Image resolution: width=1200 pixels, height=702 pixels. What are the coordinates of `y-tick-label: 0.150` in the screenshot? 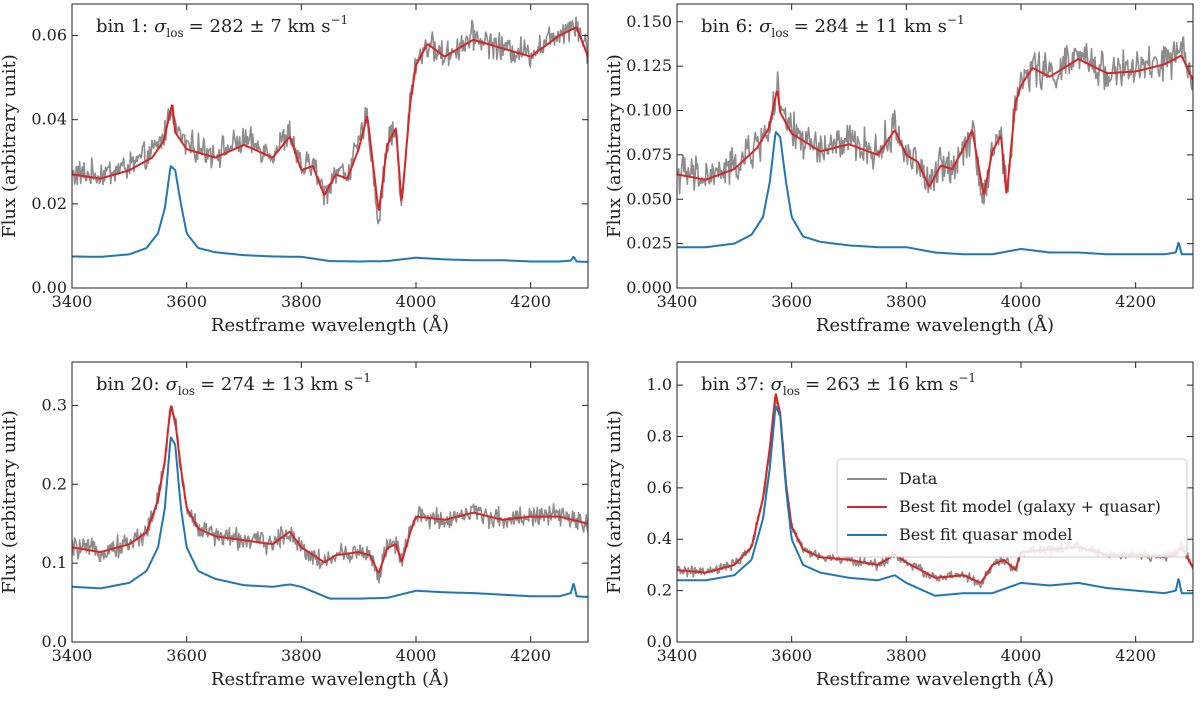 It's located at (649, 21).